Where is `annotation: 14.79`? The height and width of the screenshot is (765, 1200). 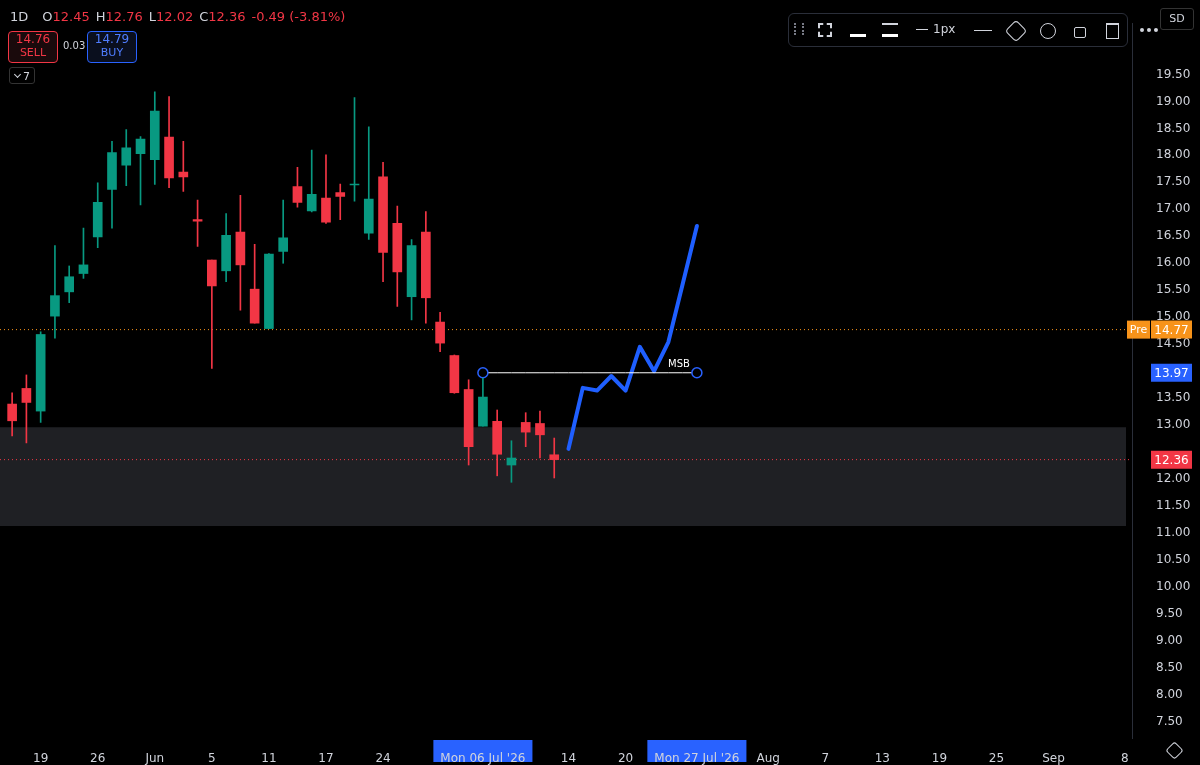 annotation: 14.79 is located at coordinates (112, 39).